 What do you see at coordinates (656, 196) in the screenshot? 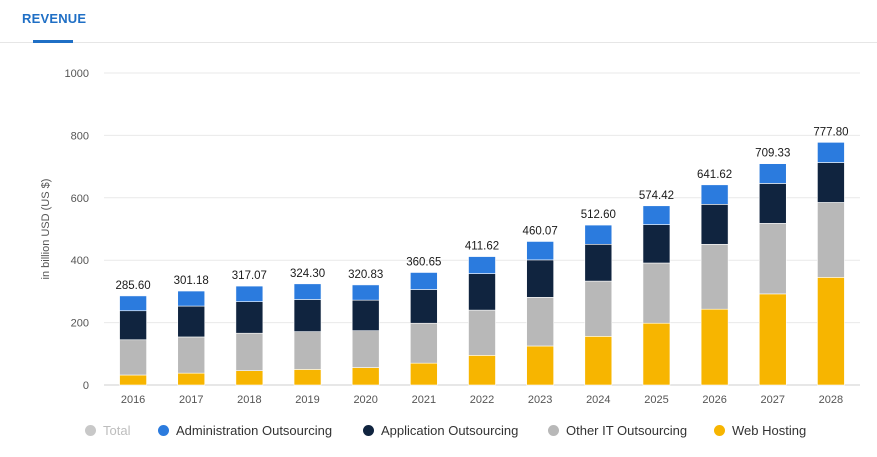
I see `total-data-label: 574.42` at bounding box center [656, 196].